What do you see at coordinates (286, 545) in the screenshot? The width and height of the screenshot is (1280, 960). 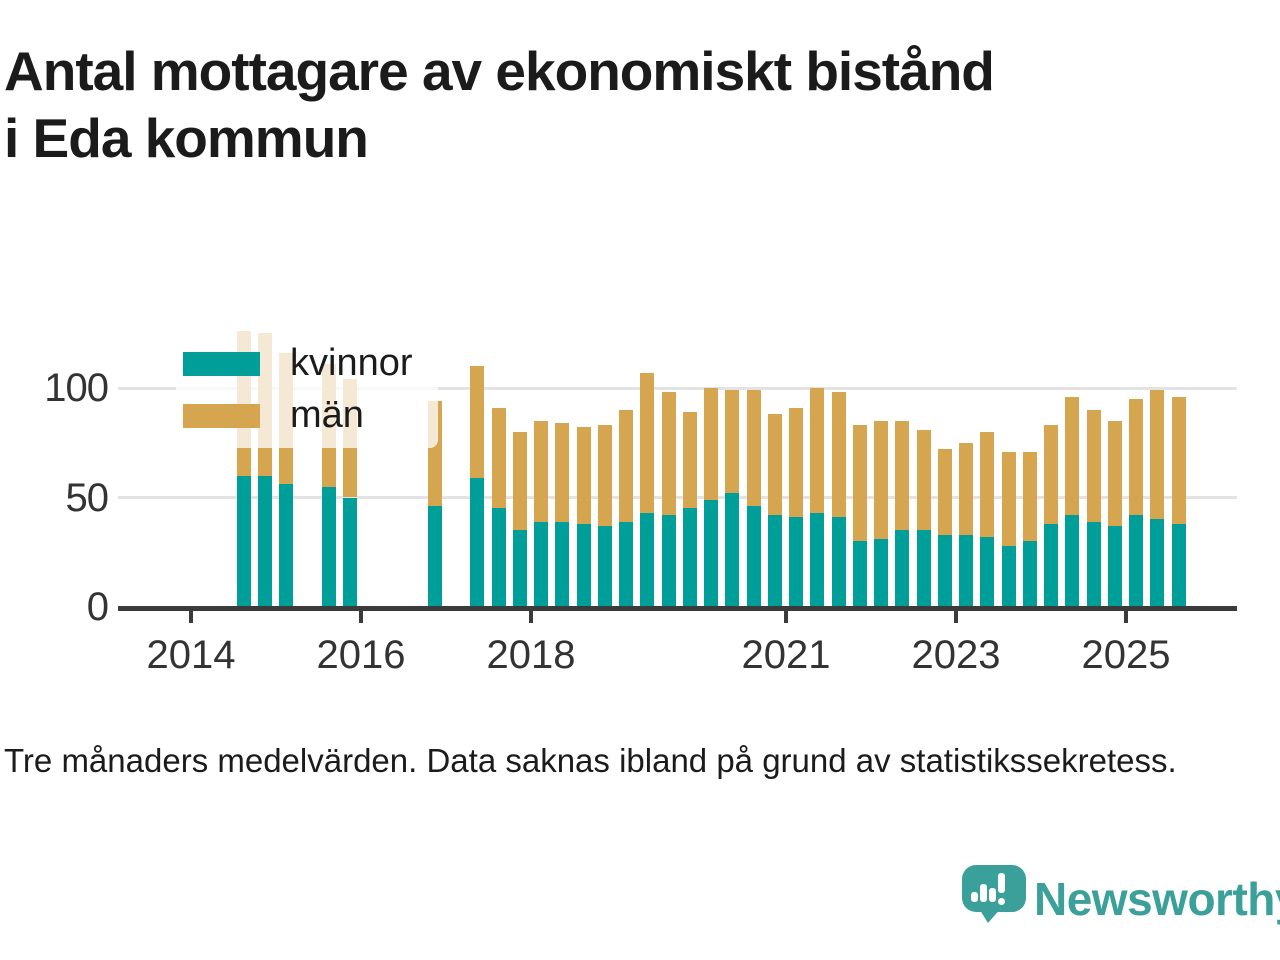 I see `bar-kvinnor-2015 Q1` at bounding box center [286, 545].